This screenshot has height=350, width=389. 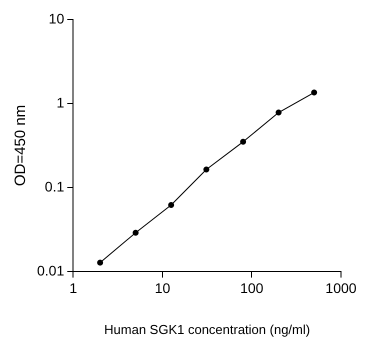 What do you see at coordinates (162, 288) in the screenshot?
I see `x-tick-label: 10` at bounding box center [162, 288].